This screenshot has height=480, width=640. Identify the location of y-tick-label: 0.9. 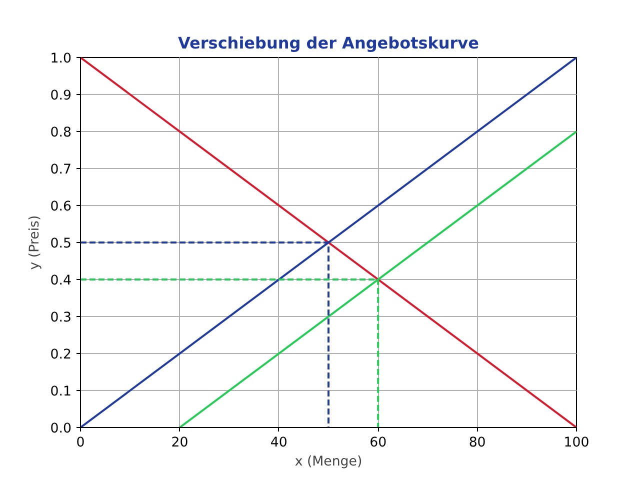
(61, 96).